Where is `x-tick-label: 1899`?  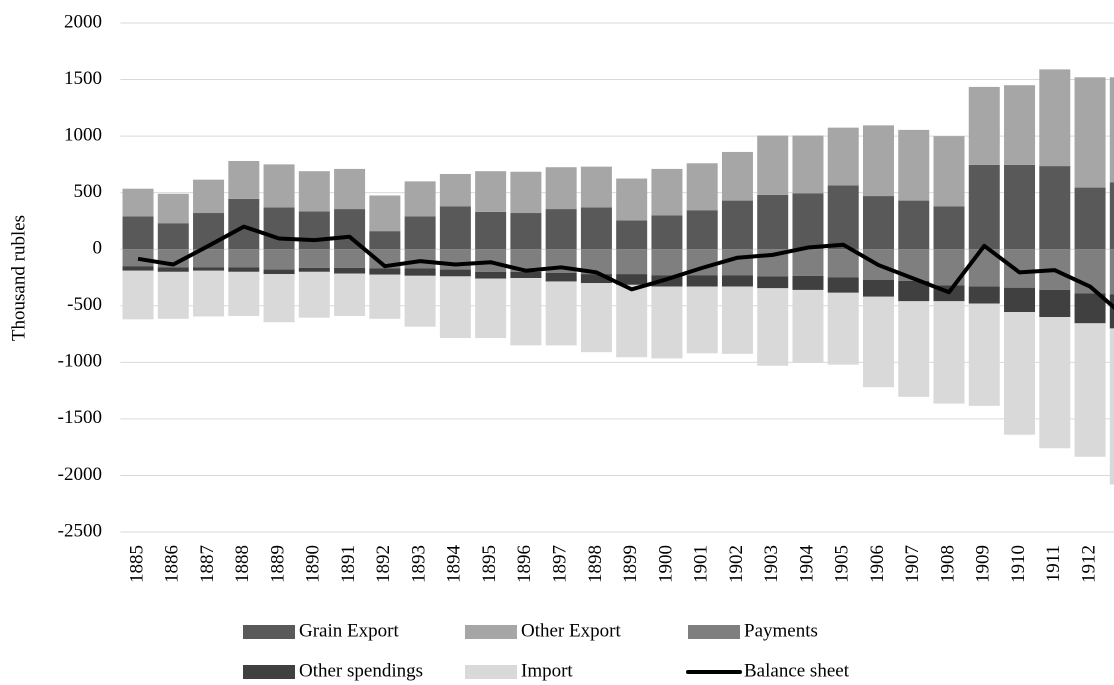
x-tick-label: 1899 is located at coordinates (630, 564).